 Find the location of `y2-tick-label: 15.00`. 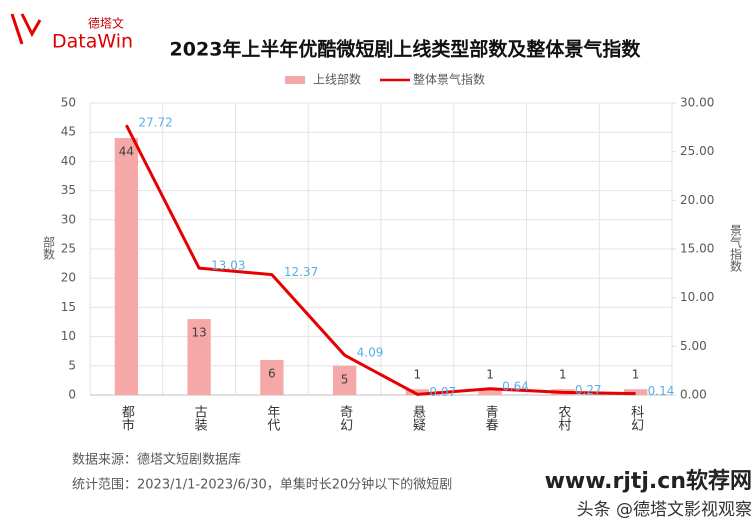

y2-tick-label: 15.00 is located at coordinates (697, 249).